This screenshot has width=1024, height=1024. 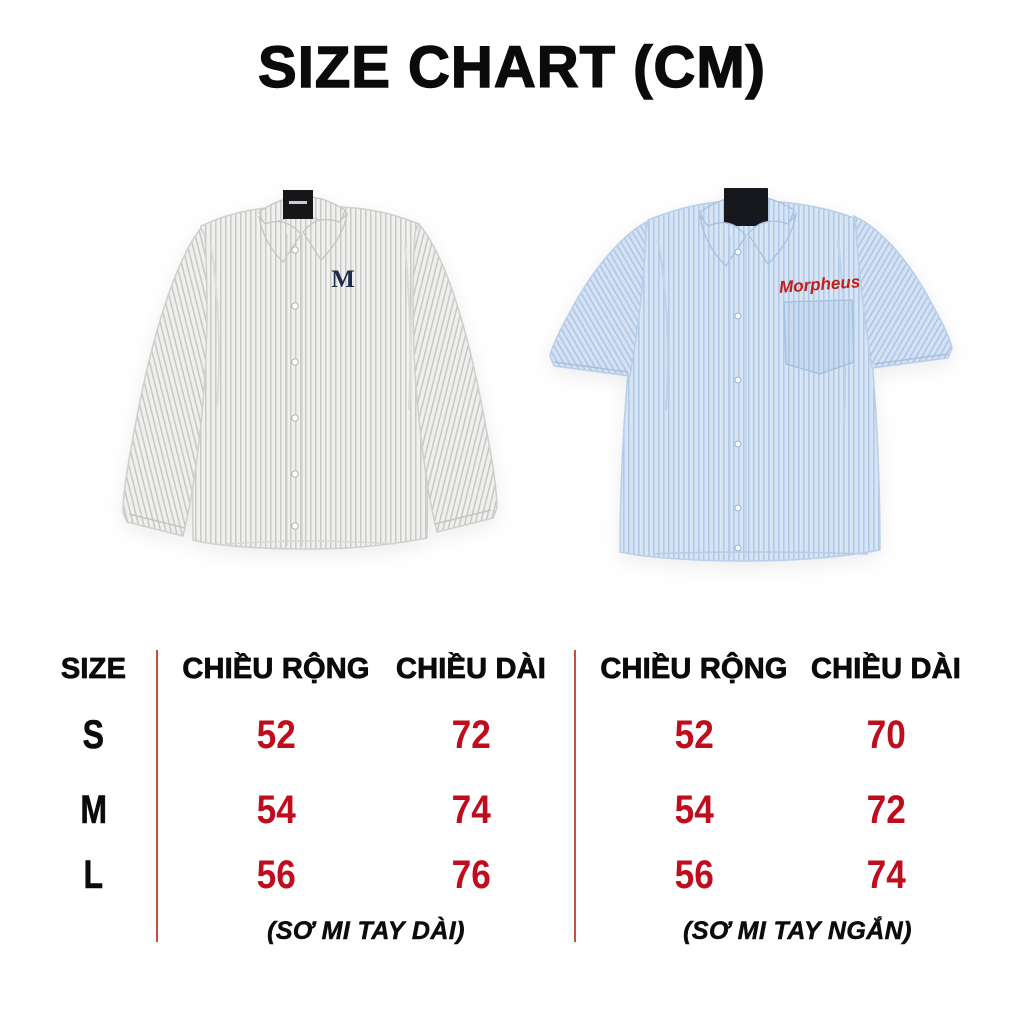 What do you see at coordinates (276, 668) in the screenshot?
I see `header-width-long-sleeve: CHIỀU RỘNG` at bounding box center [276, 668].